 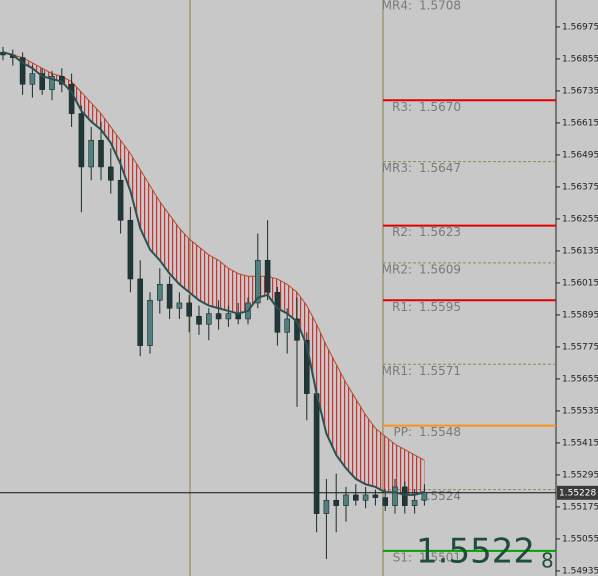 I want to click on y-tick-label: 1.55775, so click(x=580, y=347).